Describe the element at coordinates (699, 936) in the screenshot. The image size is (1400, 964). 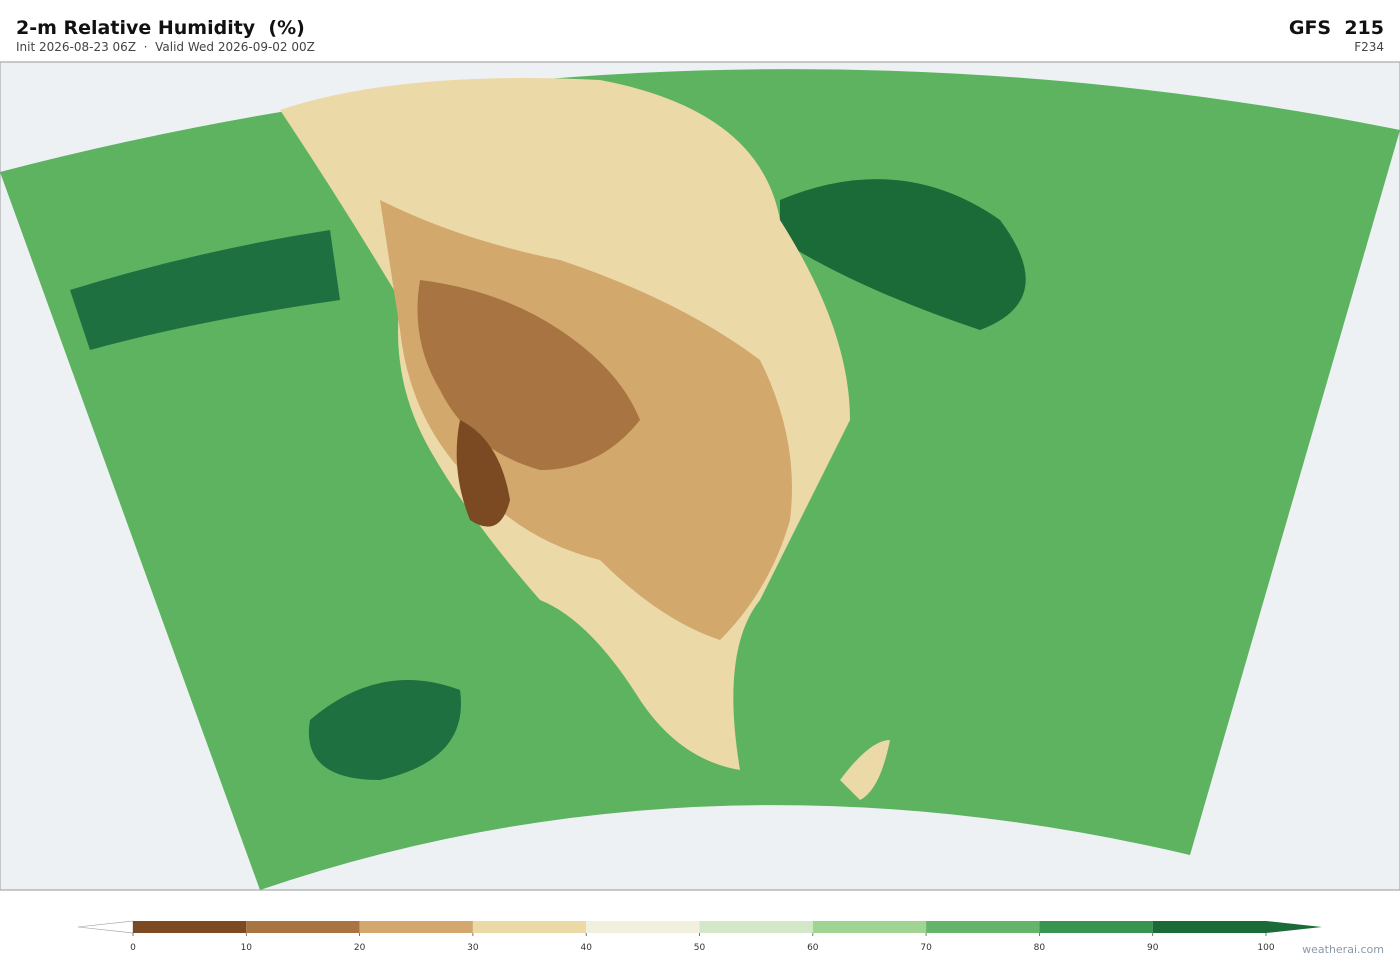
I see `colorbar: 0 10 20 30 40 50 60 70 80 90 100` at that location.